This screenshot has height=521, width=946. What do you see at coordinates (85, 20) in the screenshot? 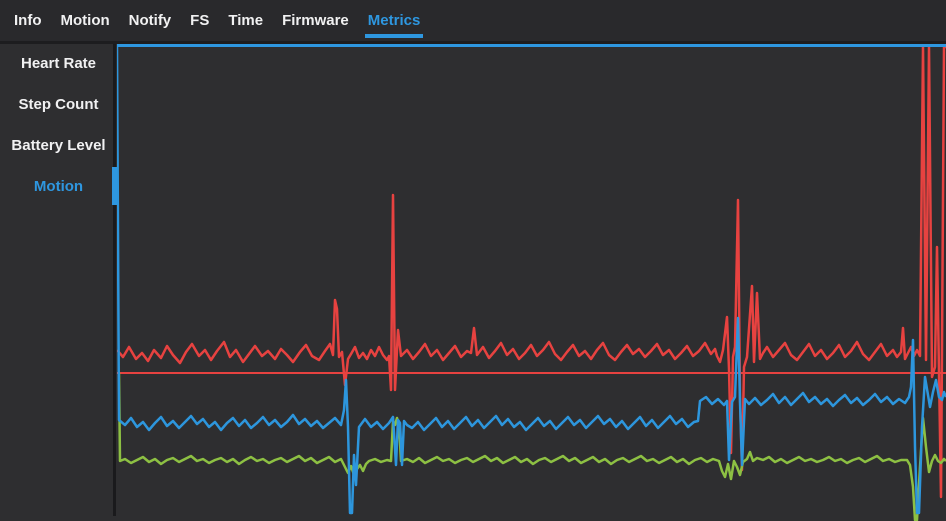
I see `tab-motion: Motion` at bounding box center [85, 20].